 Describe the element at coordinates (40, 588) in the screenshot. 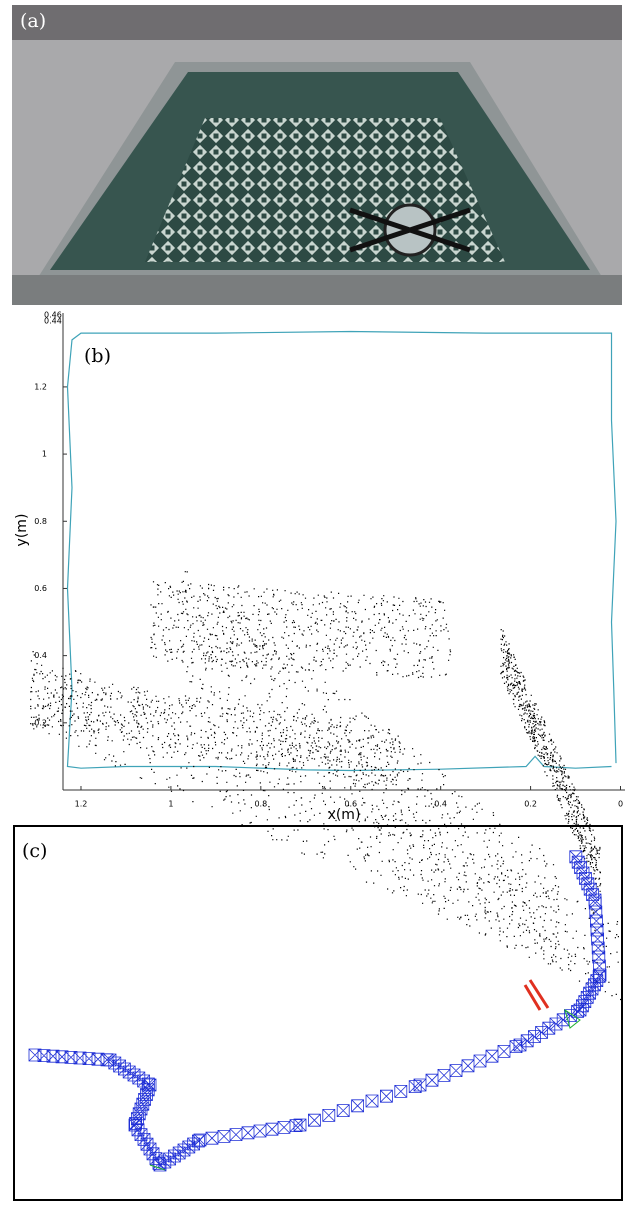

I see `y-tick-label: 0.6` at that location.